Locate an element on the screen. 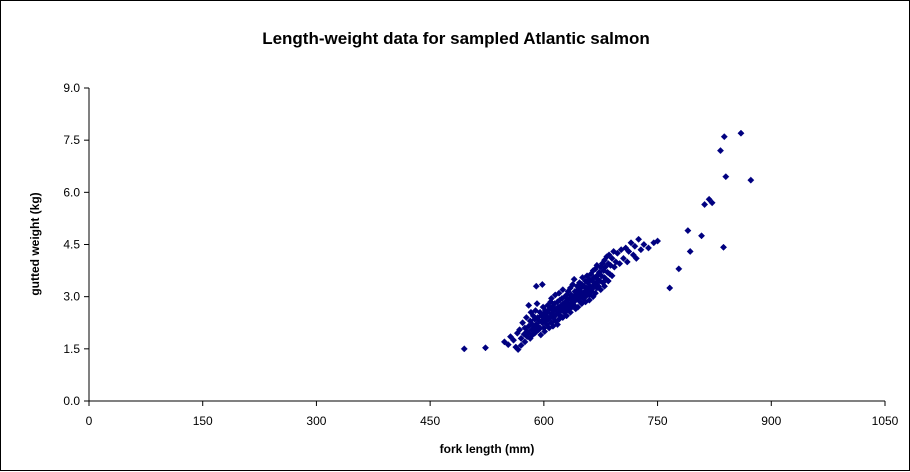 The image size is (910, 472). y-tick-label: 1.5 is located at coordinates (71, 349).